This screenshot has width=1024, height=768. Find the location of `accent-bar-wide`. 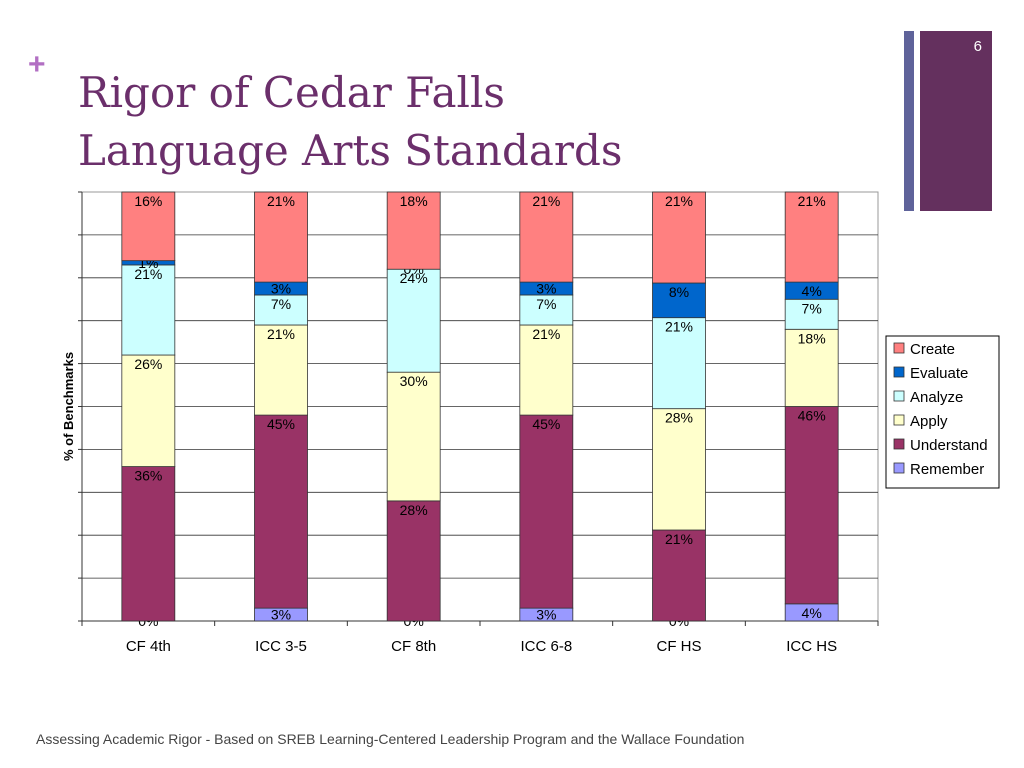

accent-bar-wide is located at coordinates (956, 121).